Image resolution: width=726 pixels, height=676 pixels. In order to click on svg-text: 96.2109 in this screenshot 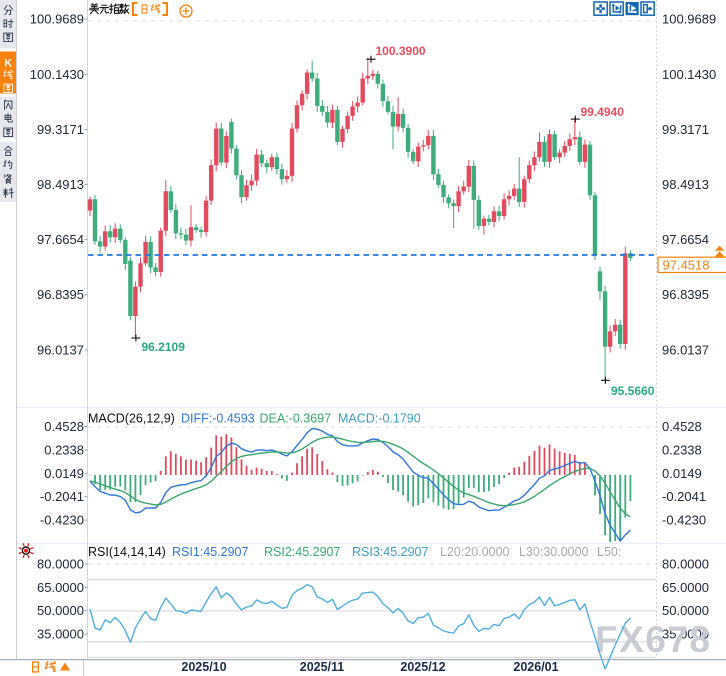, I will do `click(164, 347)`.